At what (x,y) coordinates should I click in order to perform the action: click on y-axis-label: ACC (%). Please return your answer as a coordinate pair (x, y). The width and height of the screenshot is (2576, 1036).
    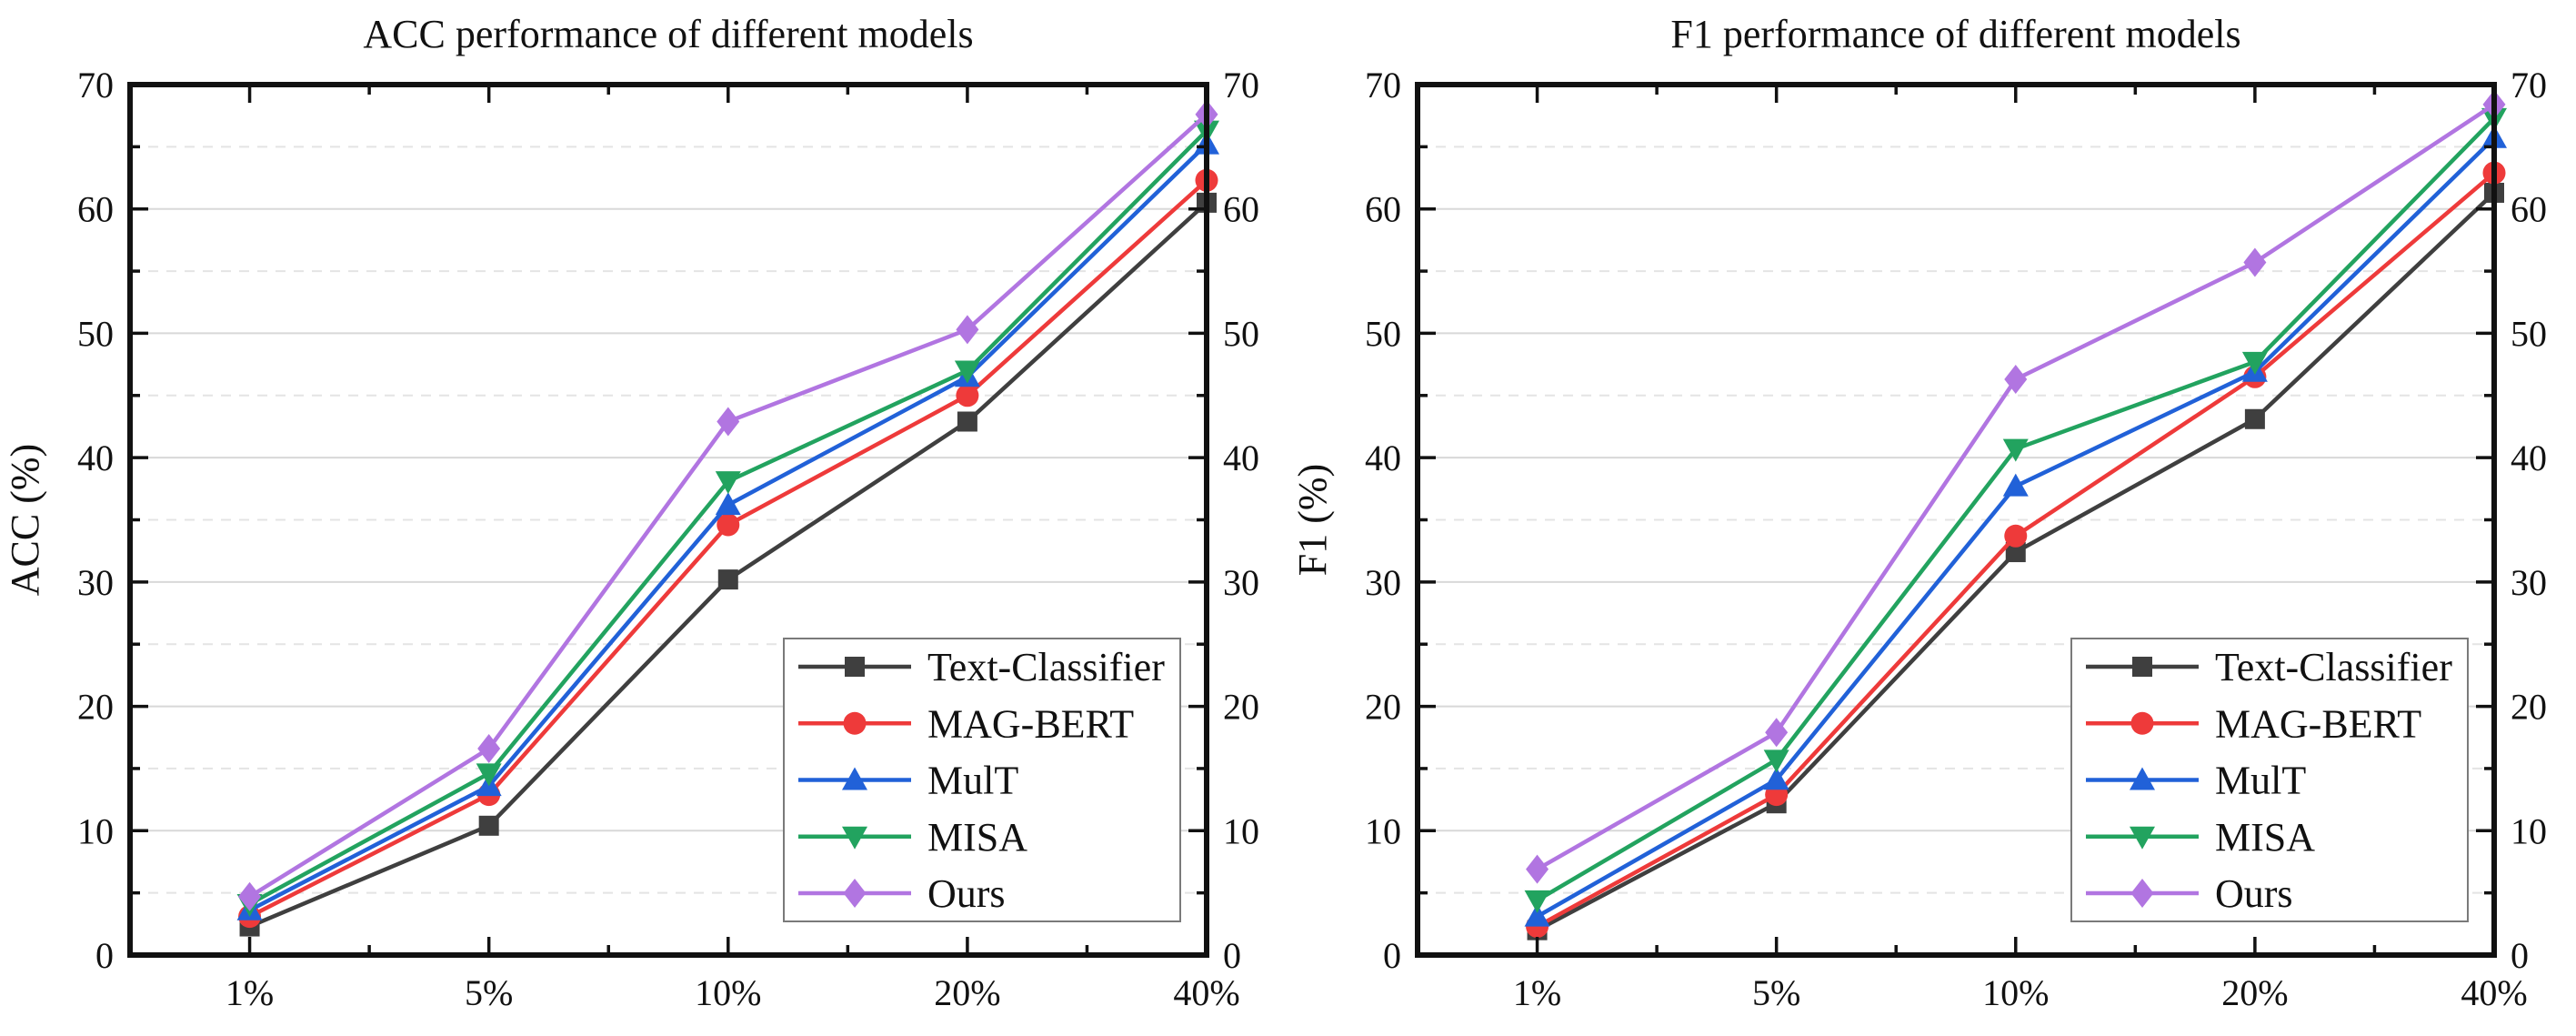
    Looking at the image, I should click on (25, 520).